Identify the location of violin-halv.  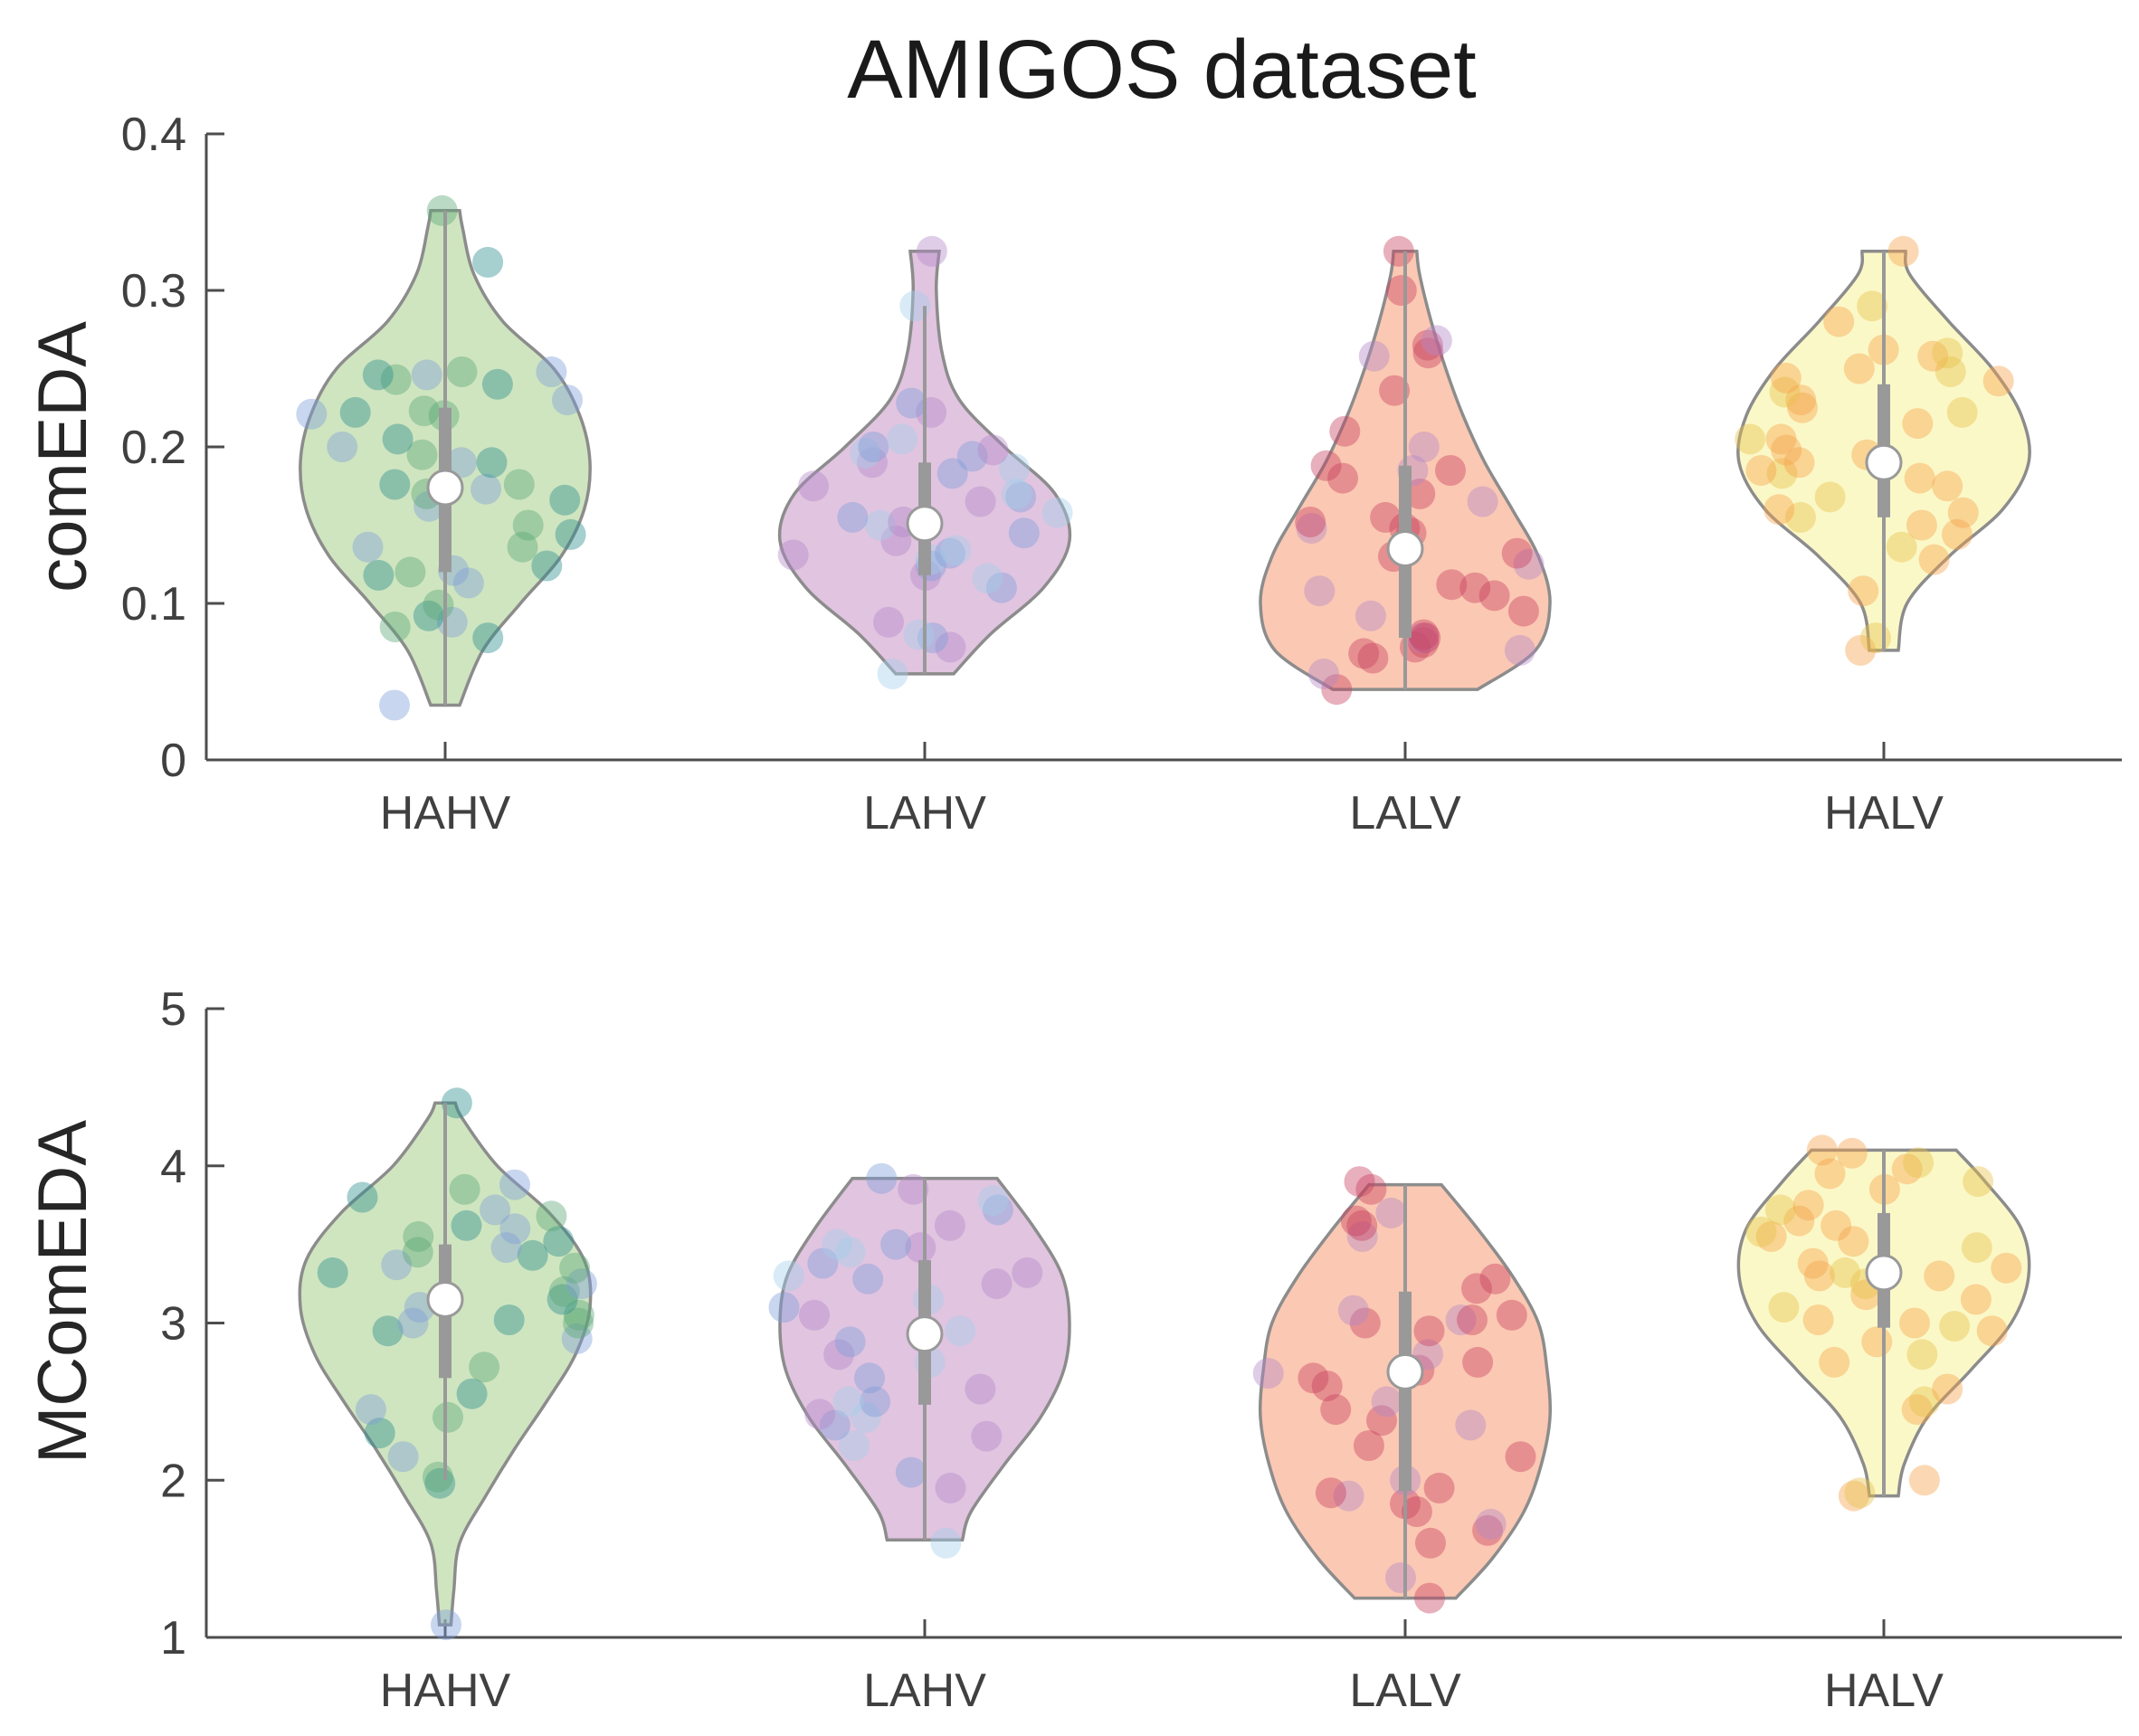
(1883, 450).